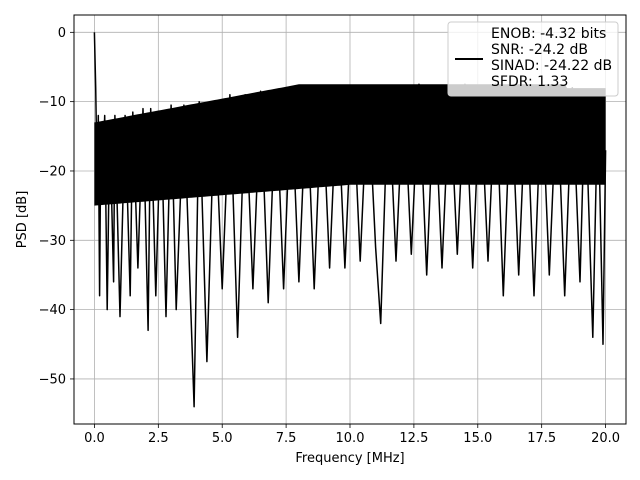 The image size is (640, 480). I want to click on x-axis-label: Frequency [MHz], so click(349, 458).